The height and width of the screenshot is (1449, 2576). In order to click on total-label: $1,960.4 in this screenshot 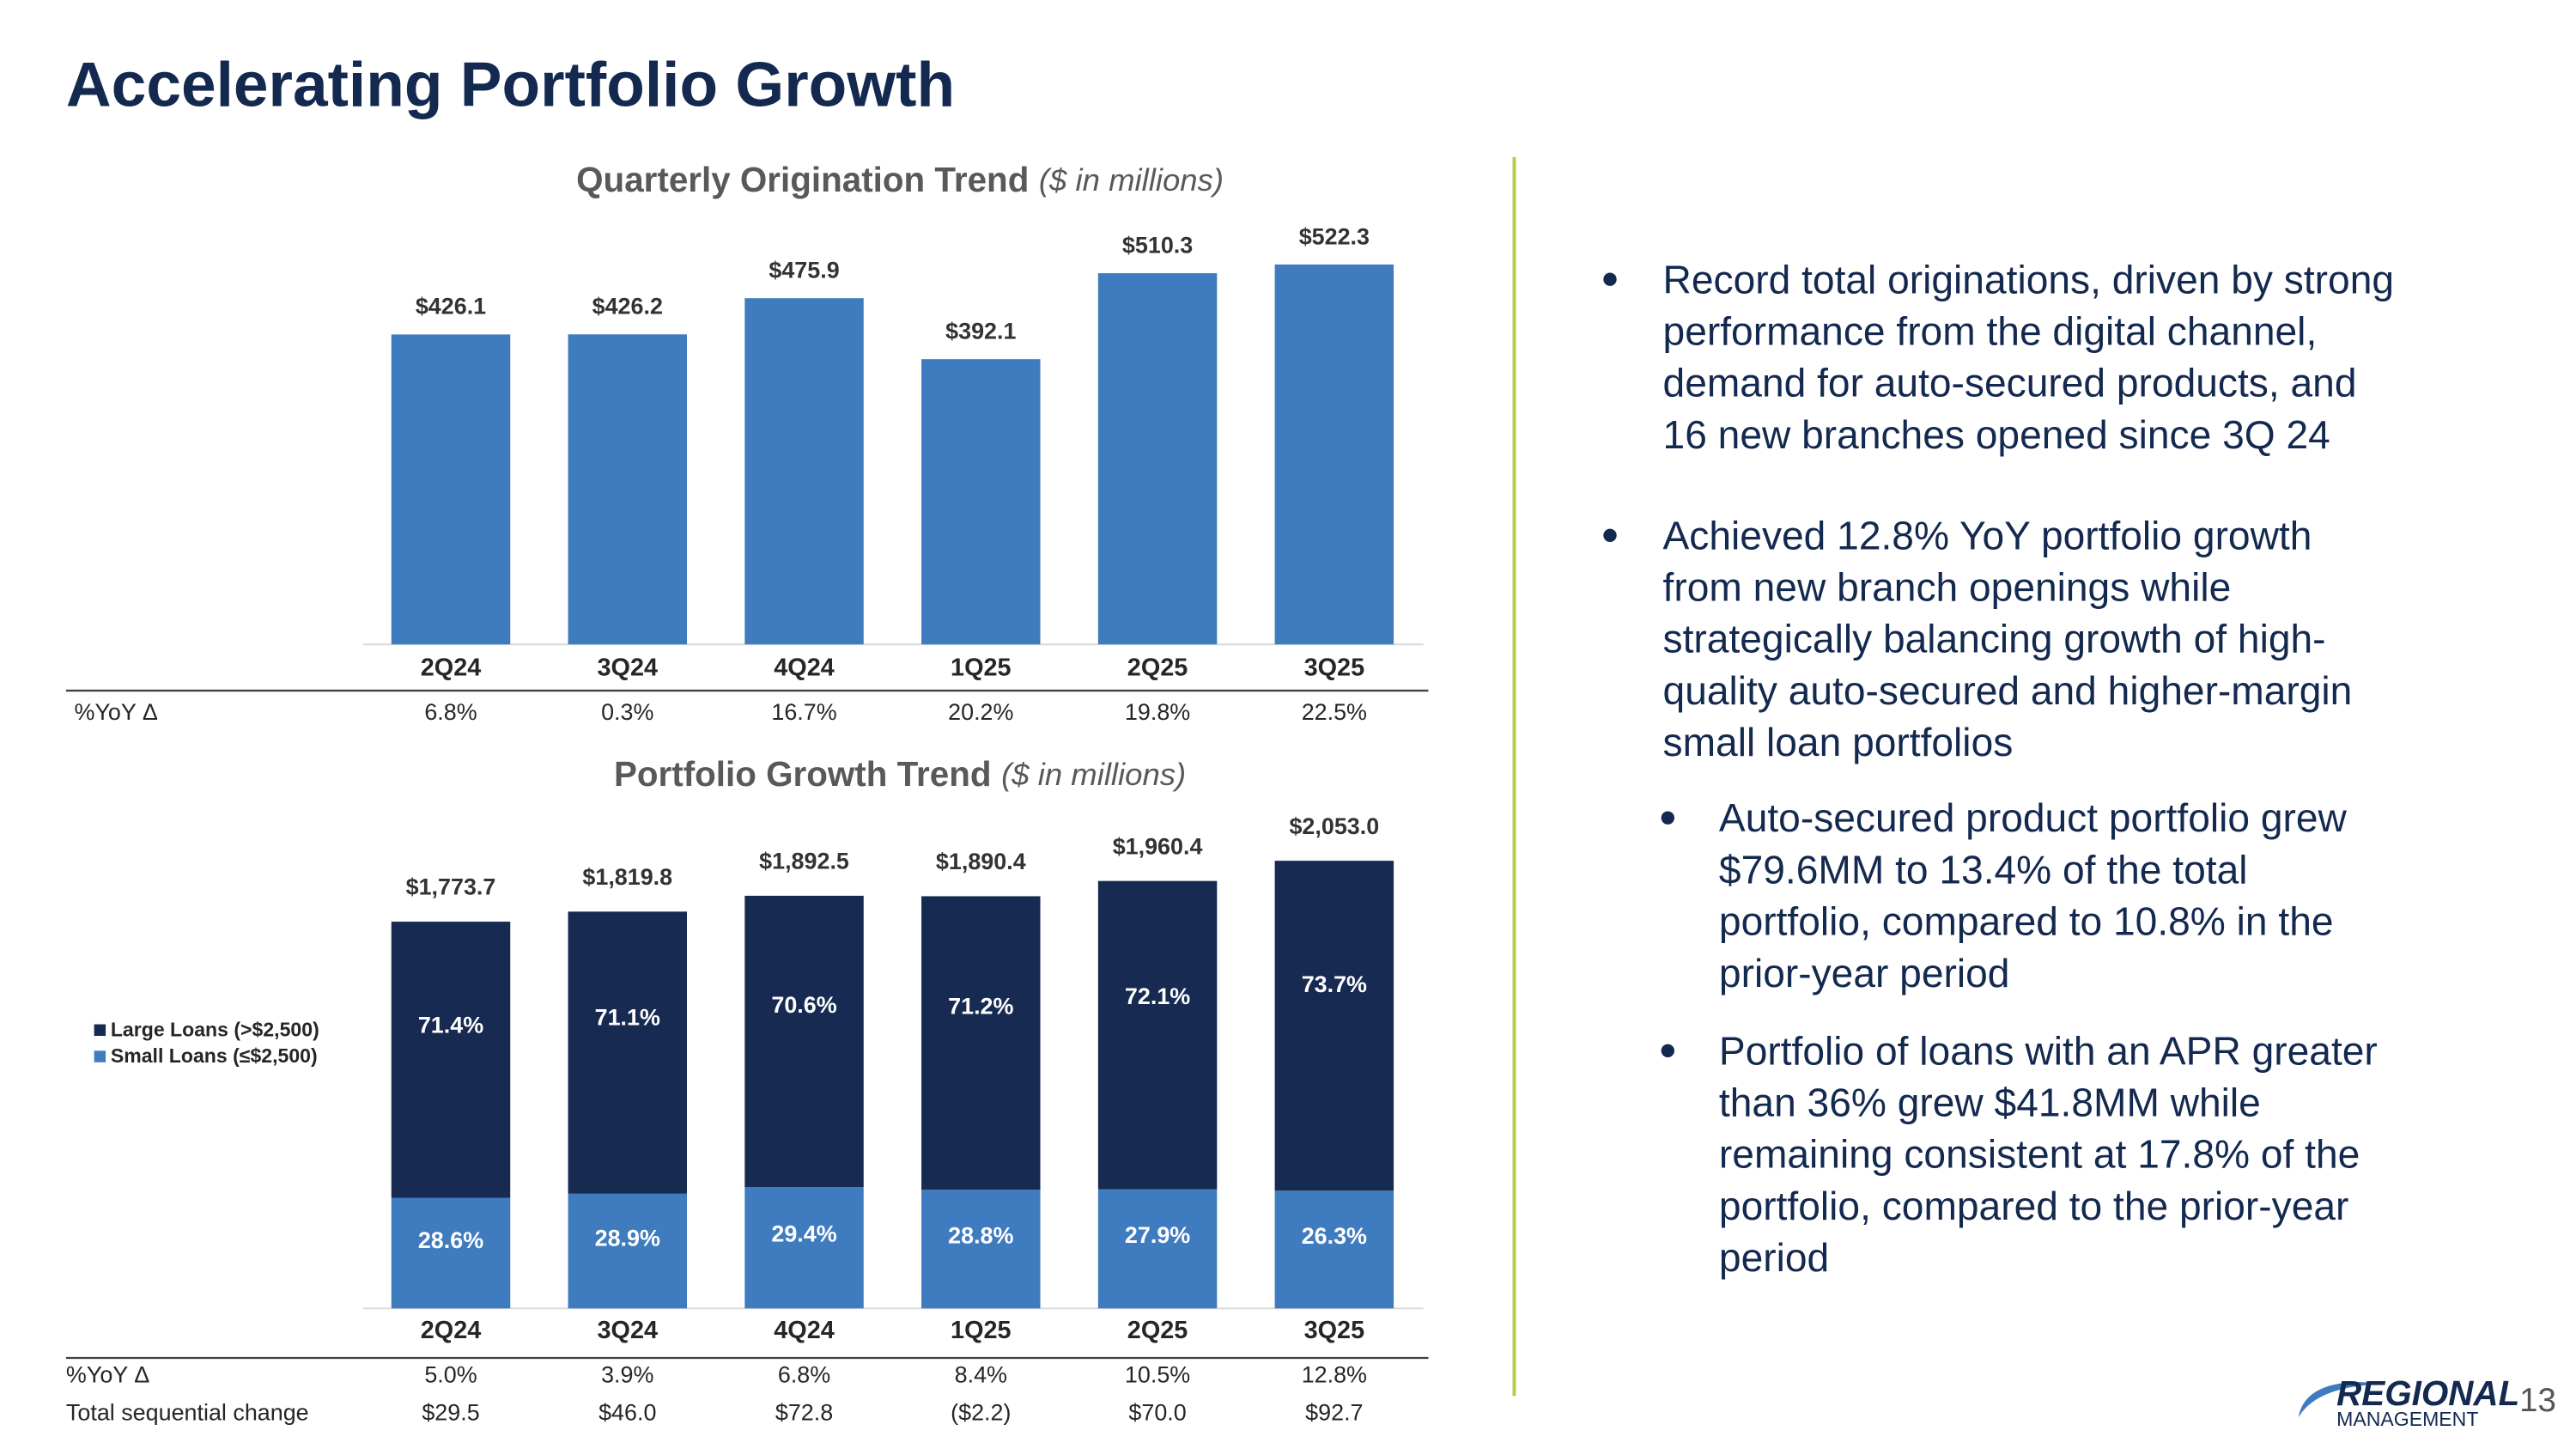, I will do `click(1158, 846)`.